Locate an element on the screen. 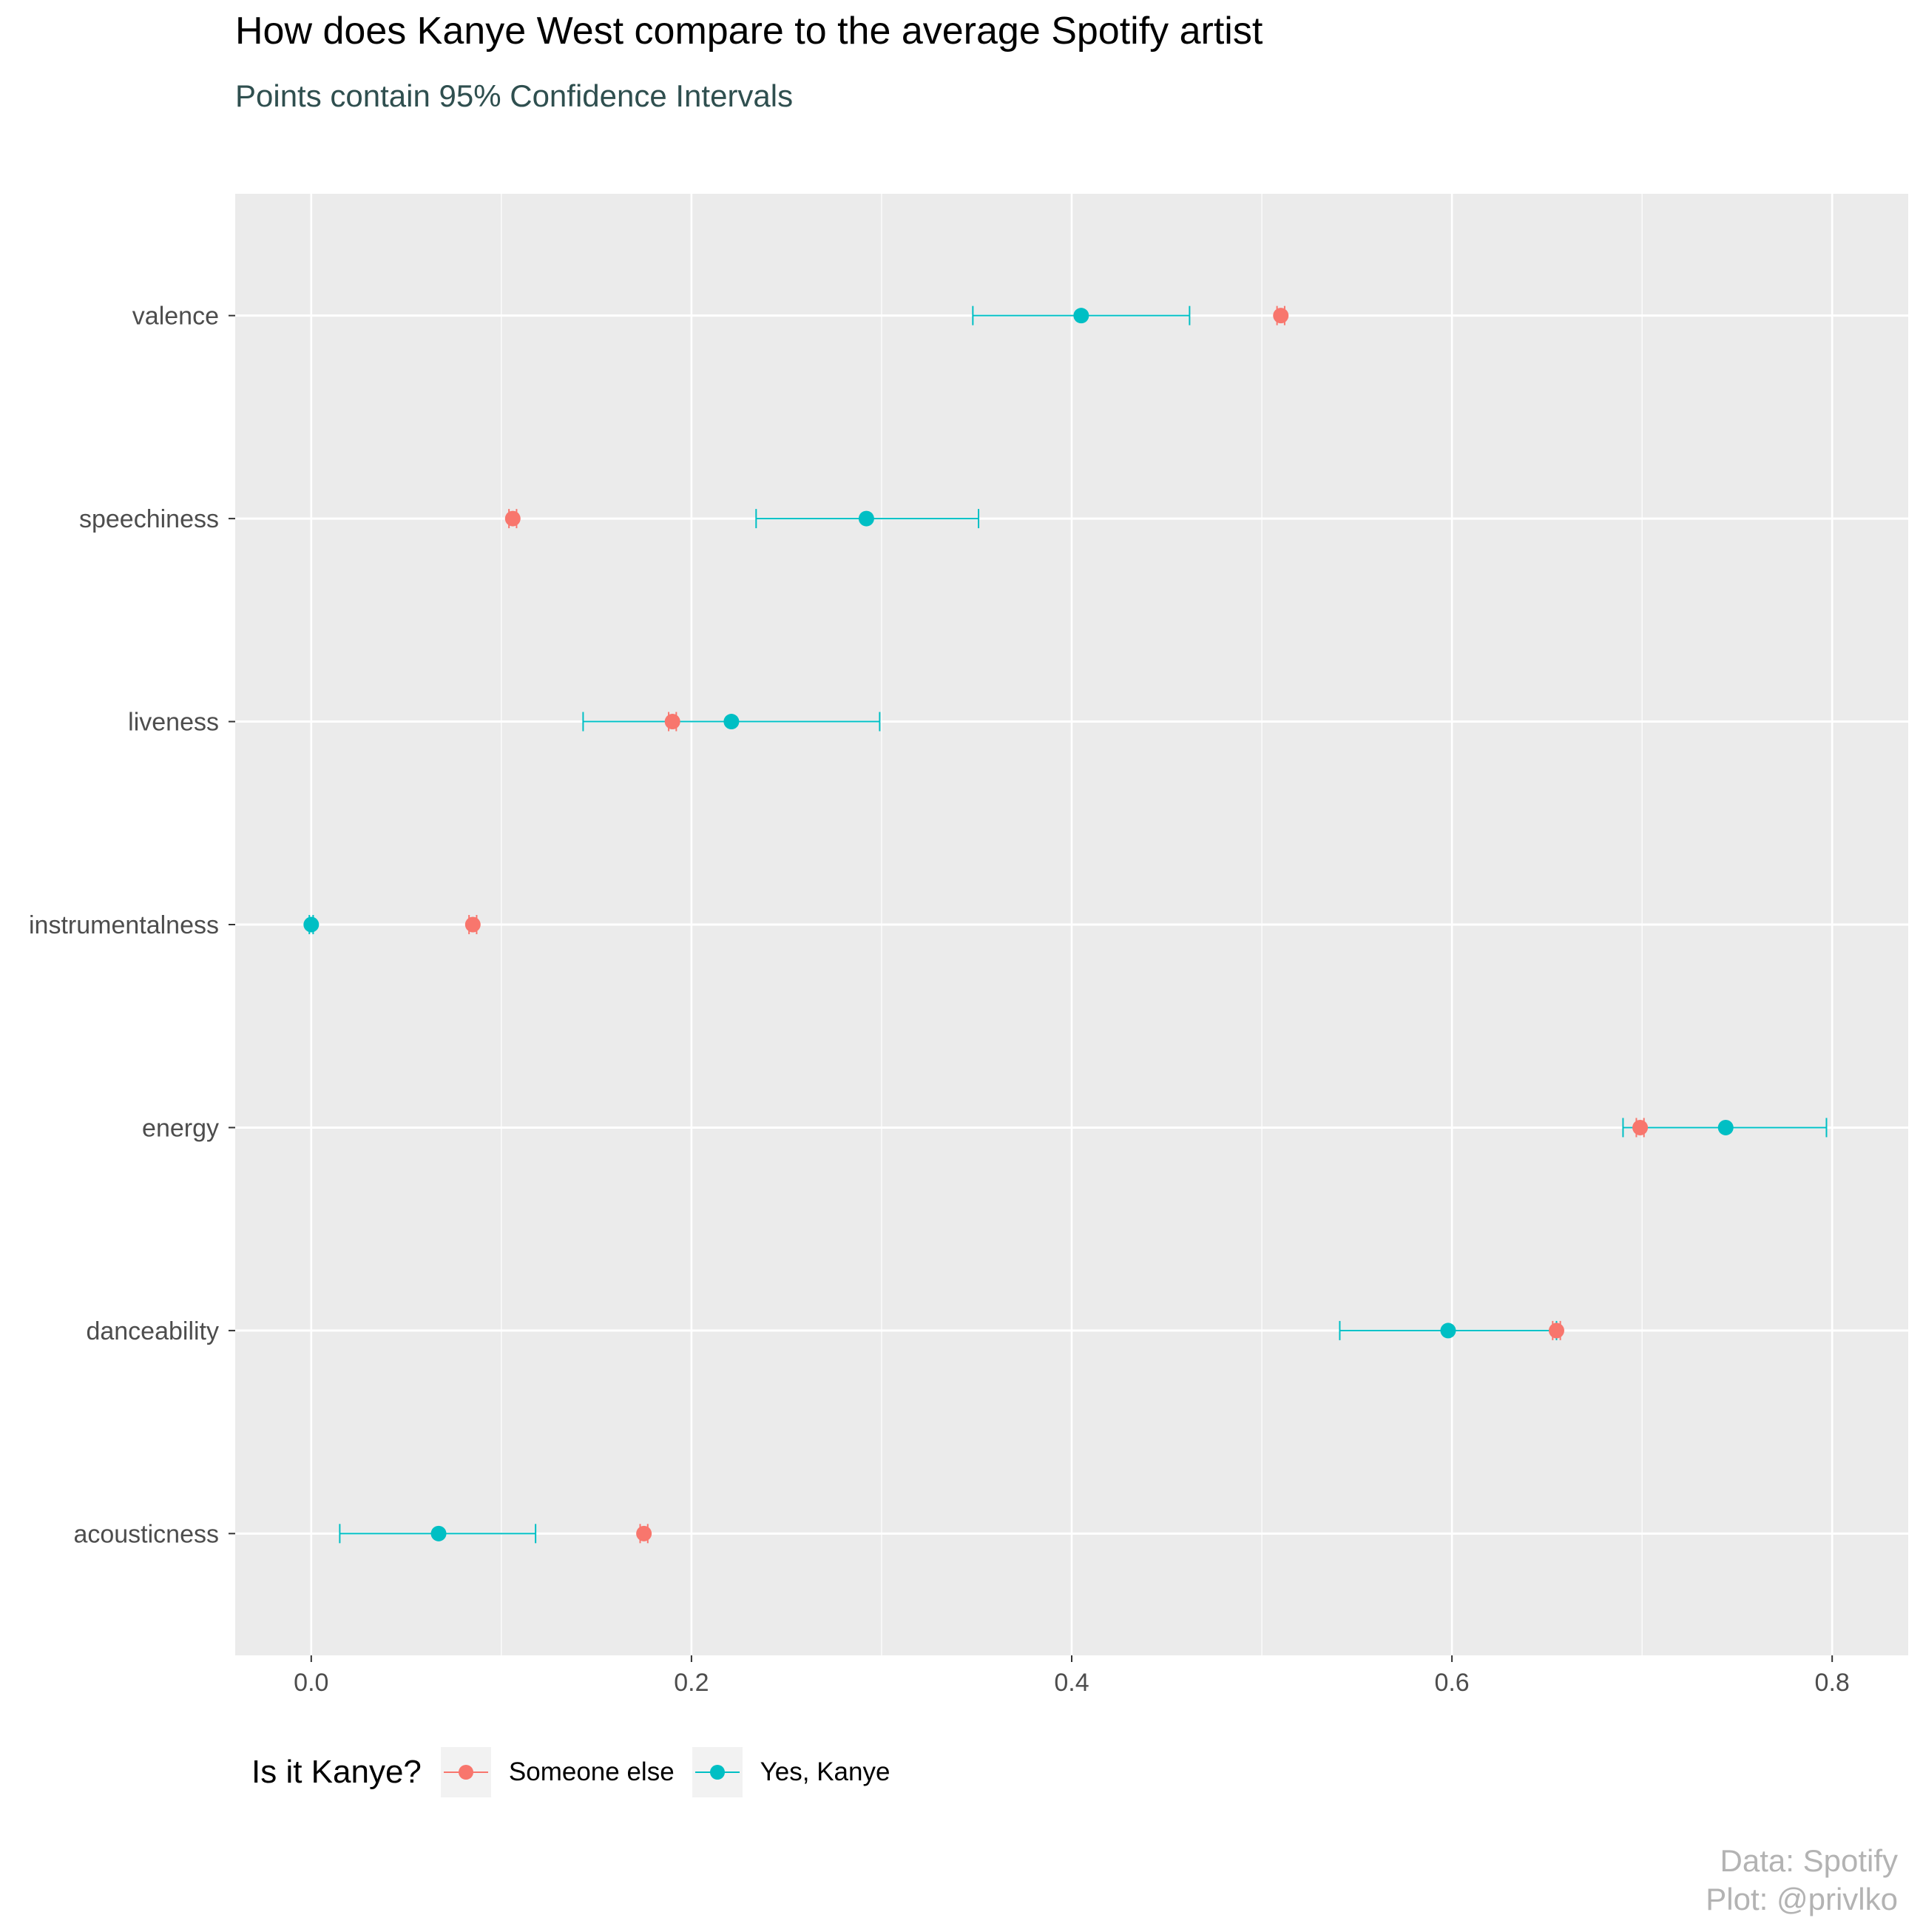  legend-key-yes-kanye-point is located at coordinates (717, 1773).